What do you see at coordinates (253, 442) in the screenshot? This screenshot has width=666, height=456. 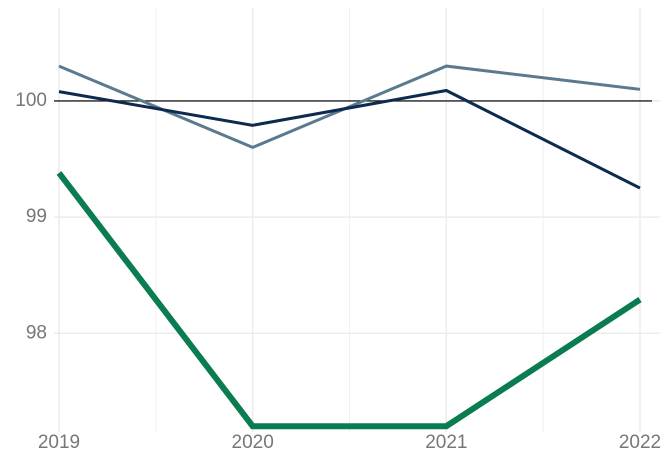 I see `x-tick-label: 2020` at bounding box center [253, 442].